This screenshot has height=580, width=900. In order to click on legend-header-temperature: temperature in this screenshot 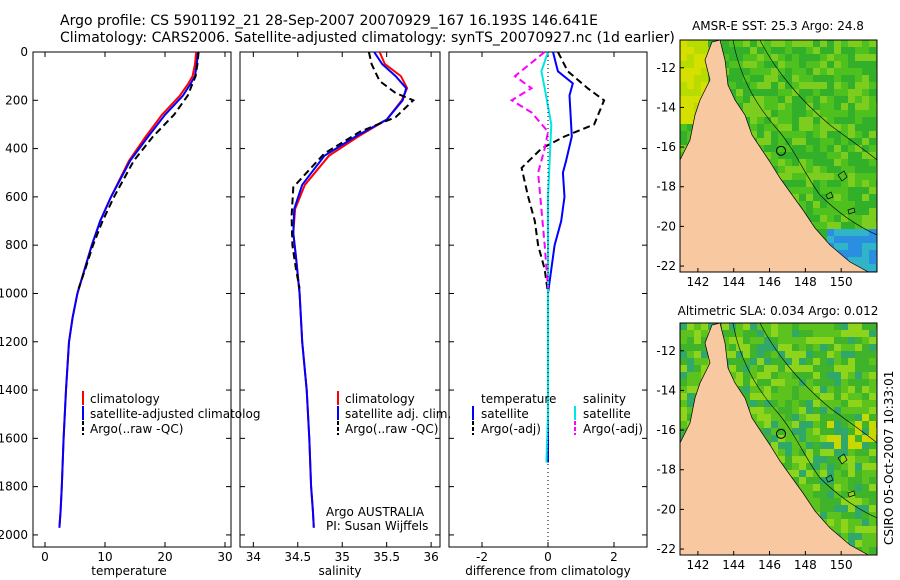, I will do `click(518, 399)`.